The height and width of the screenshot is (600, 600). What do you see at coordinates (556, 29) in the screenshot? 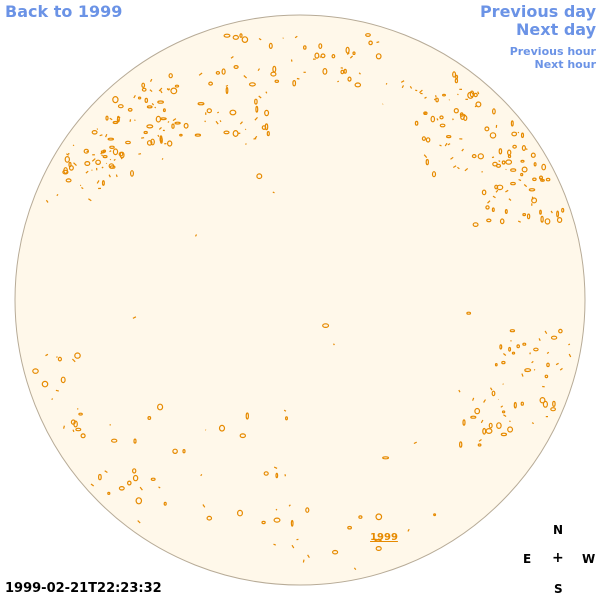
I see `next-day-link: Next day` at bounding box center [556, 29].